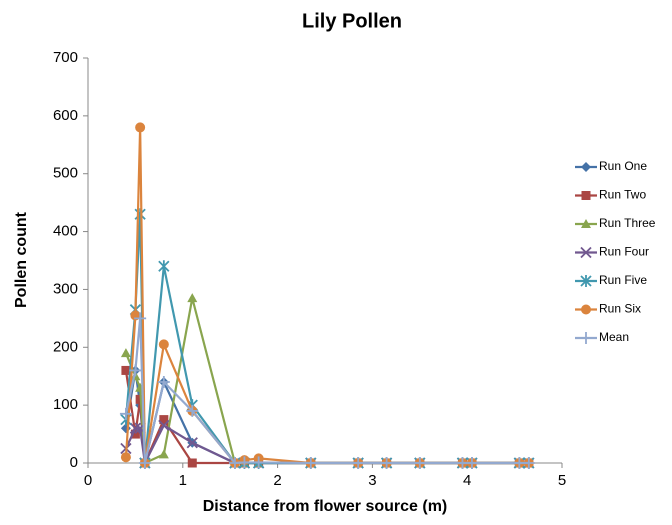  Describe the element at coordinates (620, 309) in the screenshot. I see `legend-label: Run Six` at that location.